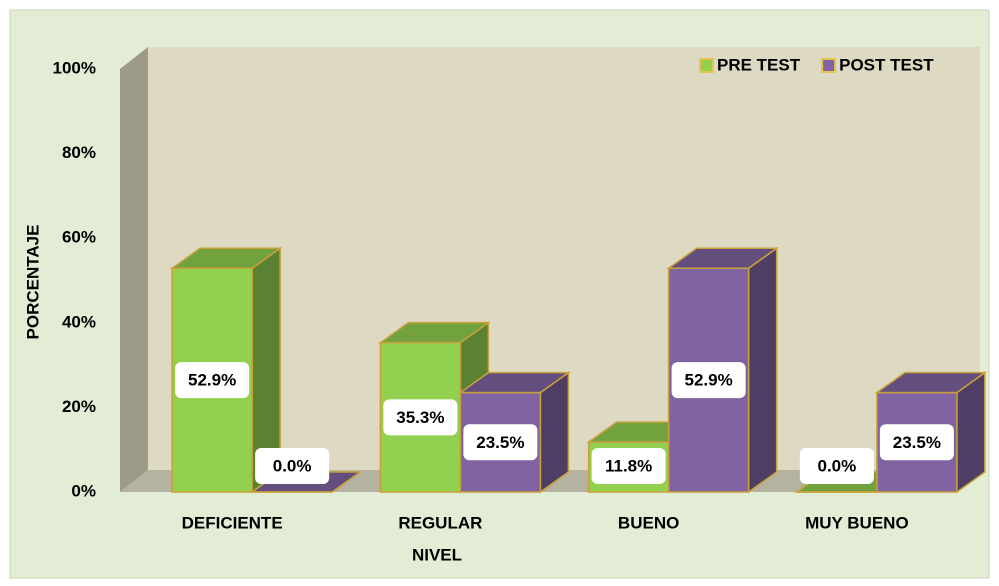 Image resolution: width=999 pixels, height=586 pixels. Describe the element at coordinates (79, 321) in the screenshot. I see `y-tick-label: 40%` at that location.